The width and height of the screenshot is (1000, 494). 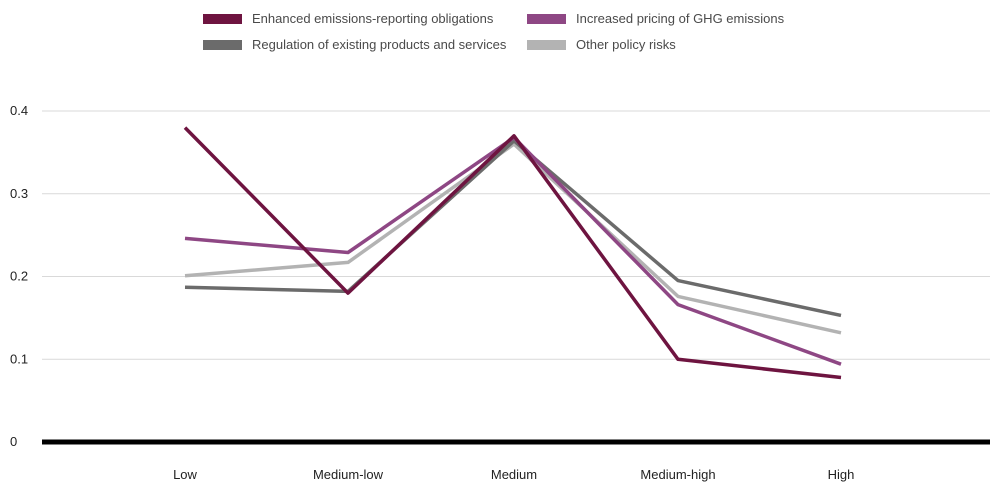 I want to click on y-axis-ticks: 0 0.1 0.2 0.3 0.4, so click(x=19, y=276).